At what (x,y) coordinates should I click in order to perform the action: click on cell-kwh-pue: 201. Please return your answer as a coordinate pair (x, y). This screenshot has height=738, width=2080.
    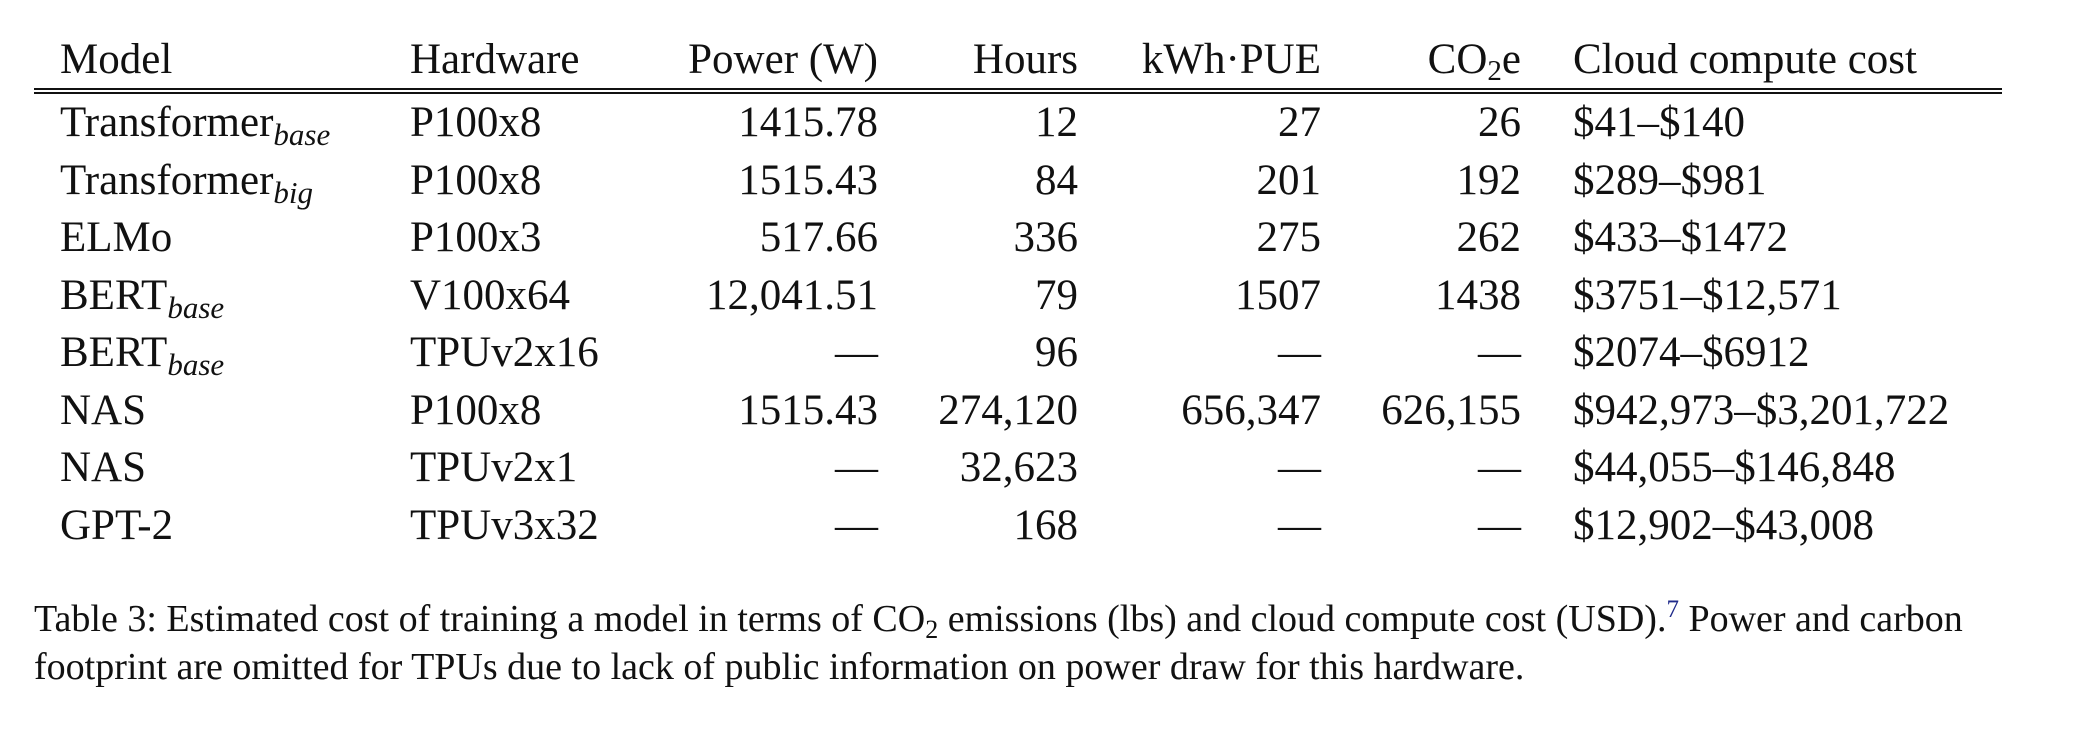
    Looking at the image, I should click on (1289, 180).